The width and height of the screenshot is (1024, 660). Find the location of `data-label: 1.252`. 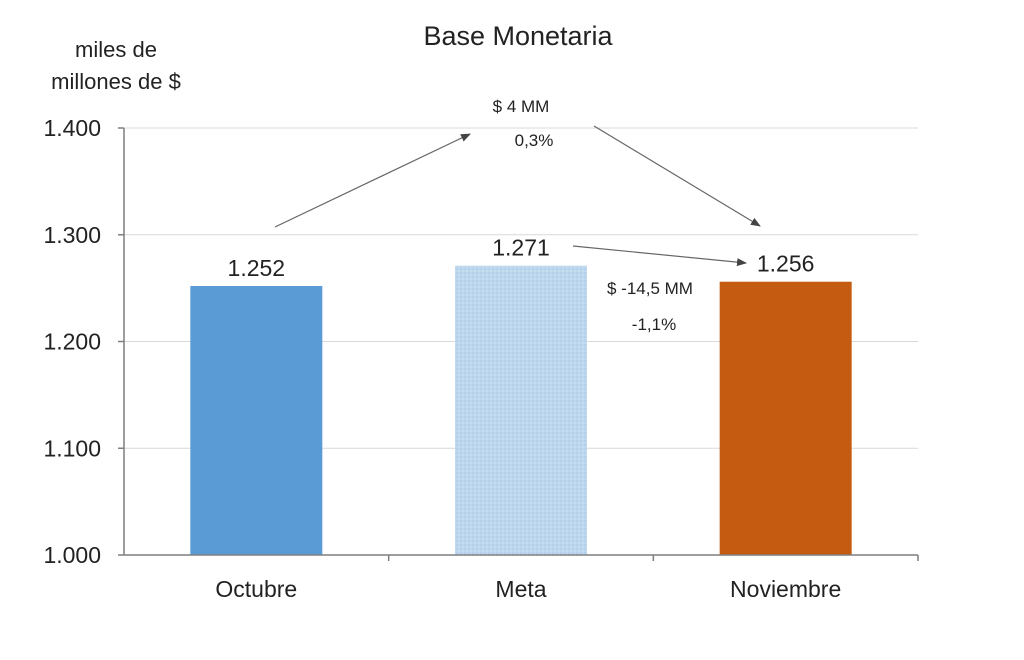

data-label: 1.252 is located at coordinates (257, 268).